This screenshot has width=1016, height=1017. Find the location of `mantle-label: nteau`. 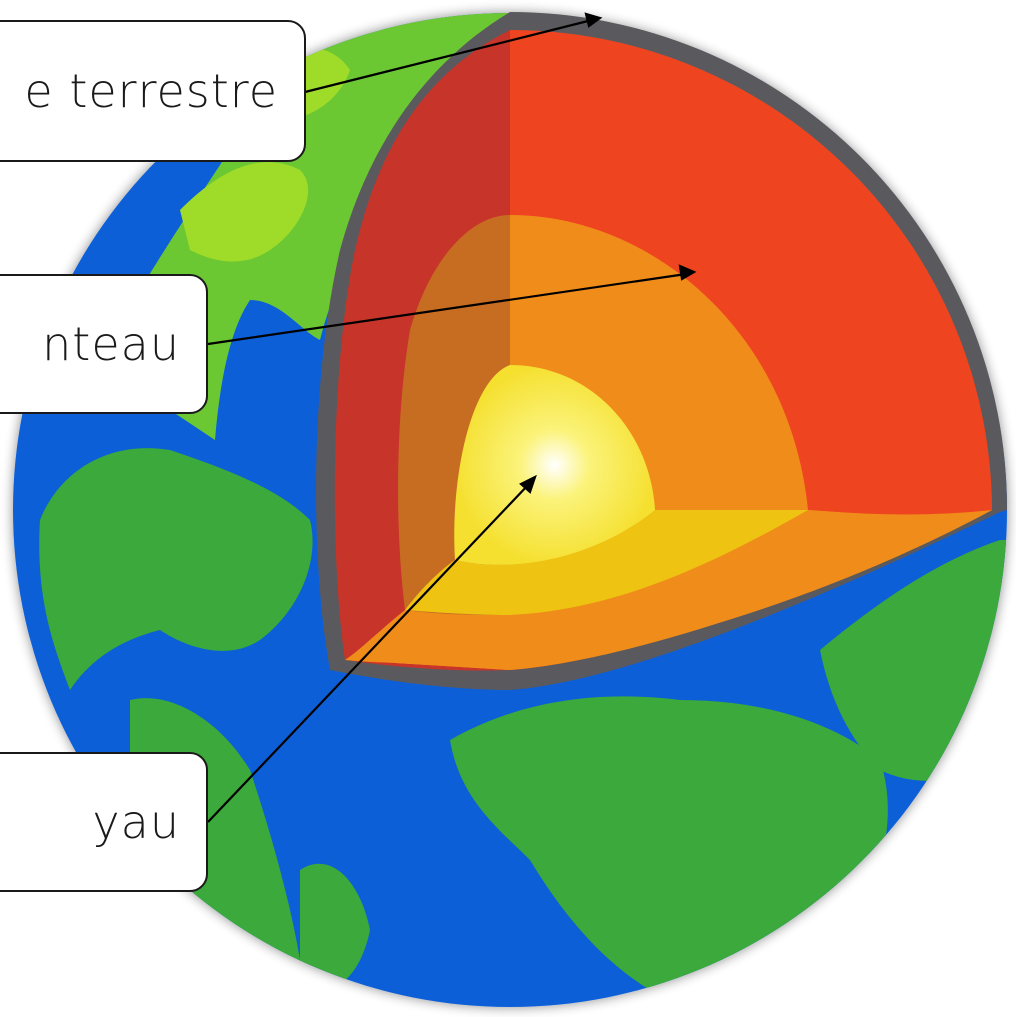

mantle-label: nteau is located at coordinates (104, 344).